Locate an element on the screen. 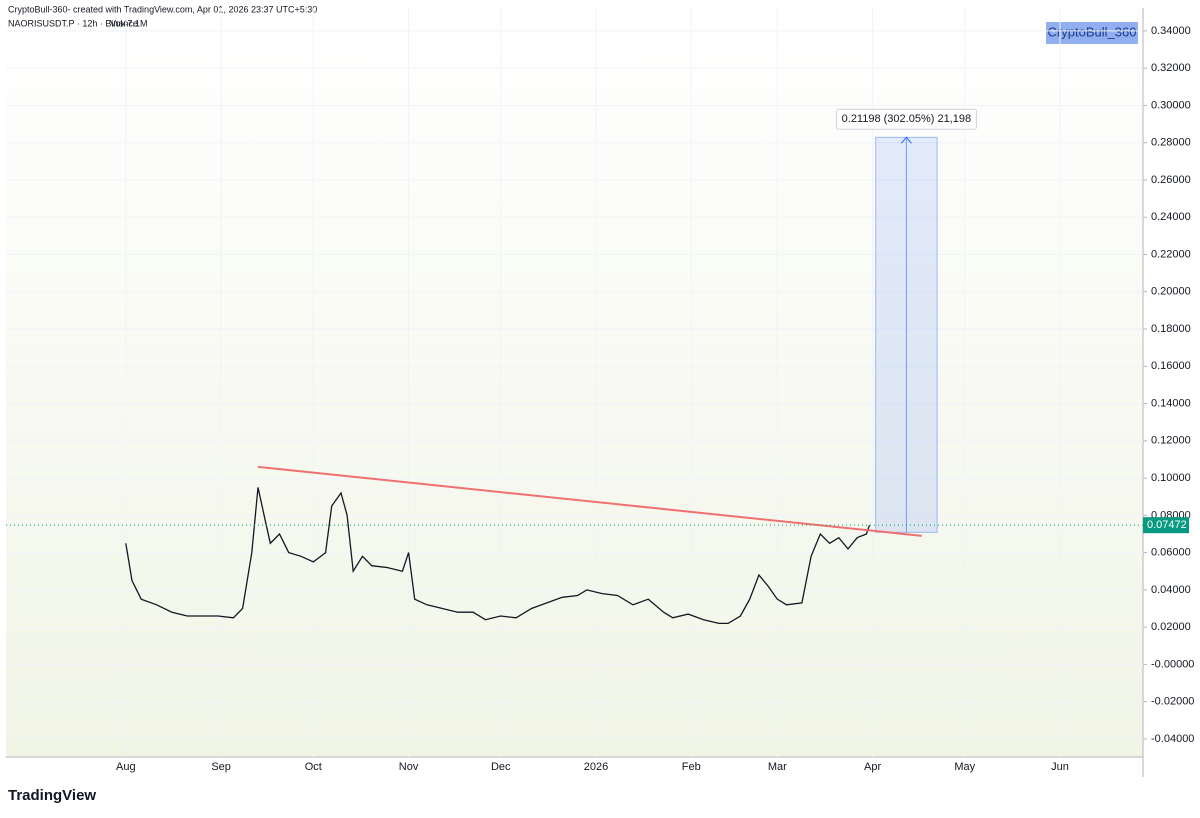 The height and width of the screenshot is (818, 1200). y-tick-label: 0.24000 is located at coordinates (1171, 217).